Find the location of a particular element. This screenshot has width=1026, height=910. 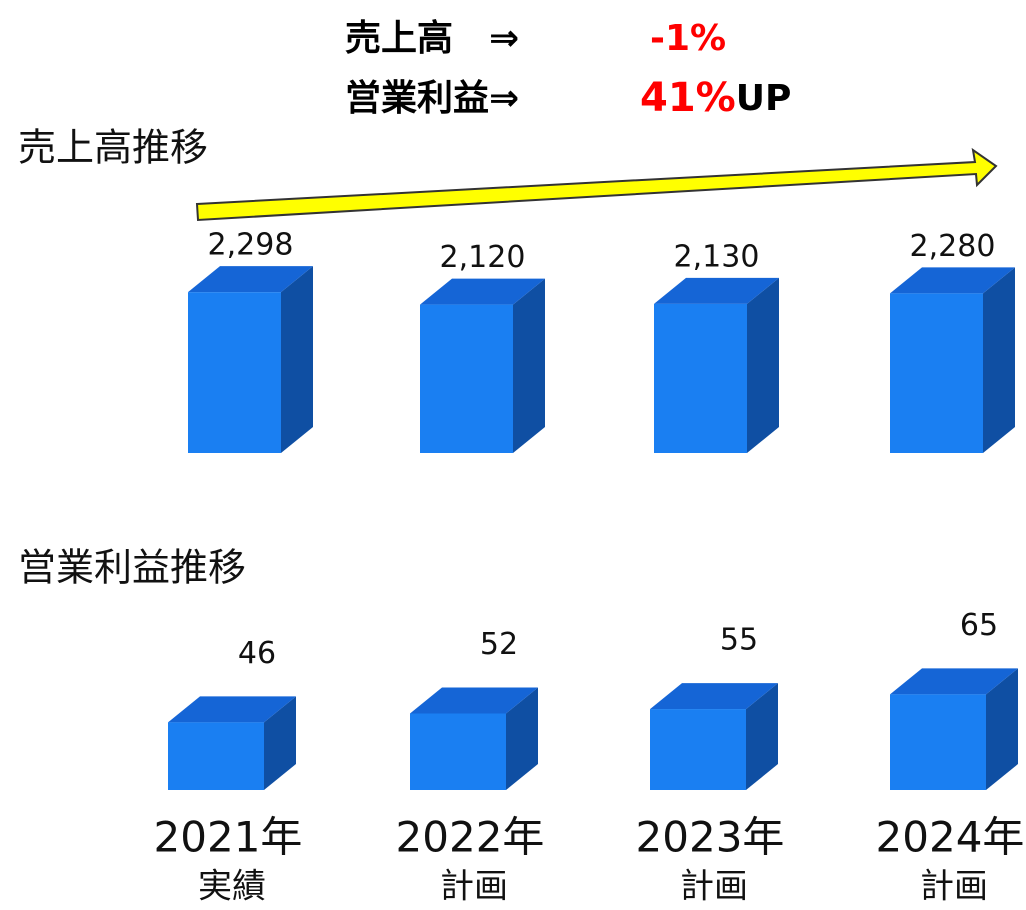

x-tick-label: 2023年 is located at coordinates (710, 837).